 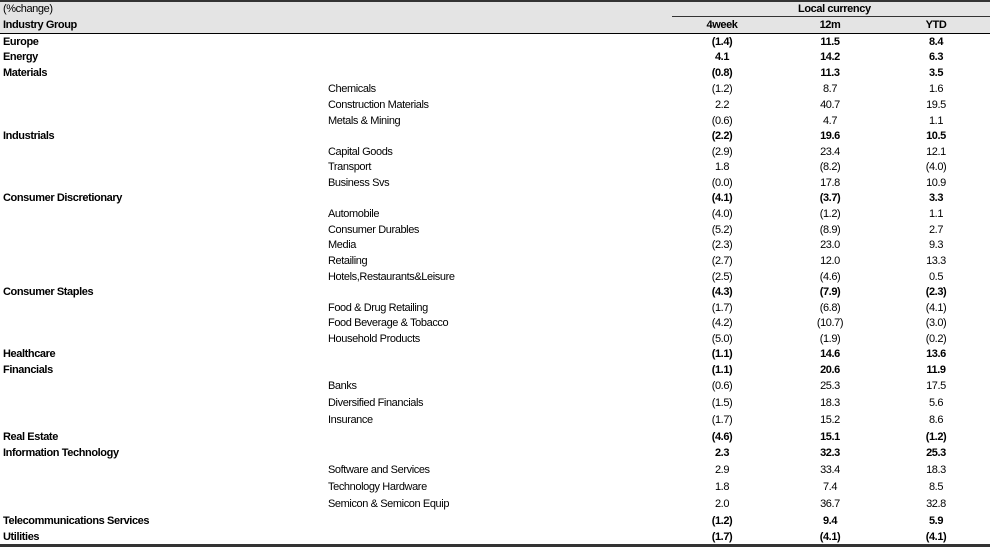 I want to click on row-label: Retailing, so click(x=348, y=261).